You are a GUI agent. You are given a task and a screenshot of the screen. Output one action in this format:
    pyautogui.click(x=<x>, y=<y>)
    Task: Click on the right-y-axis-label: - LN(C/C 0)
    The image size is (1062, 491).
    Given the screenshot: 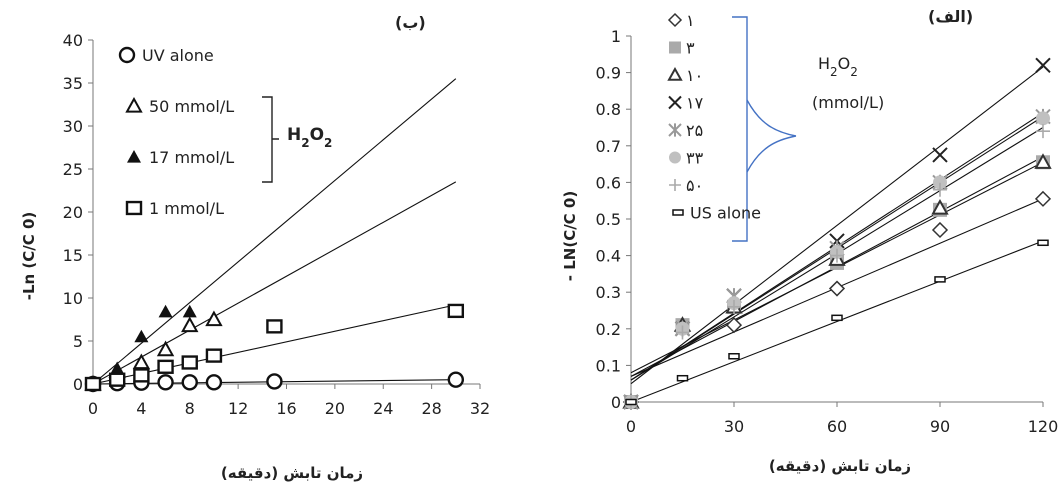 What is the action you would take?
    pyautogui.click(x=570, y=236)
    